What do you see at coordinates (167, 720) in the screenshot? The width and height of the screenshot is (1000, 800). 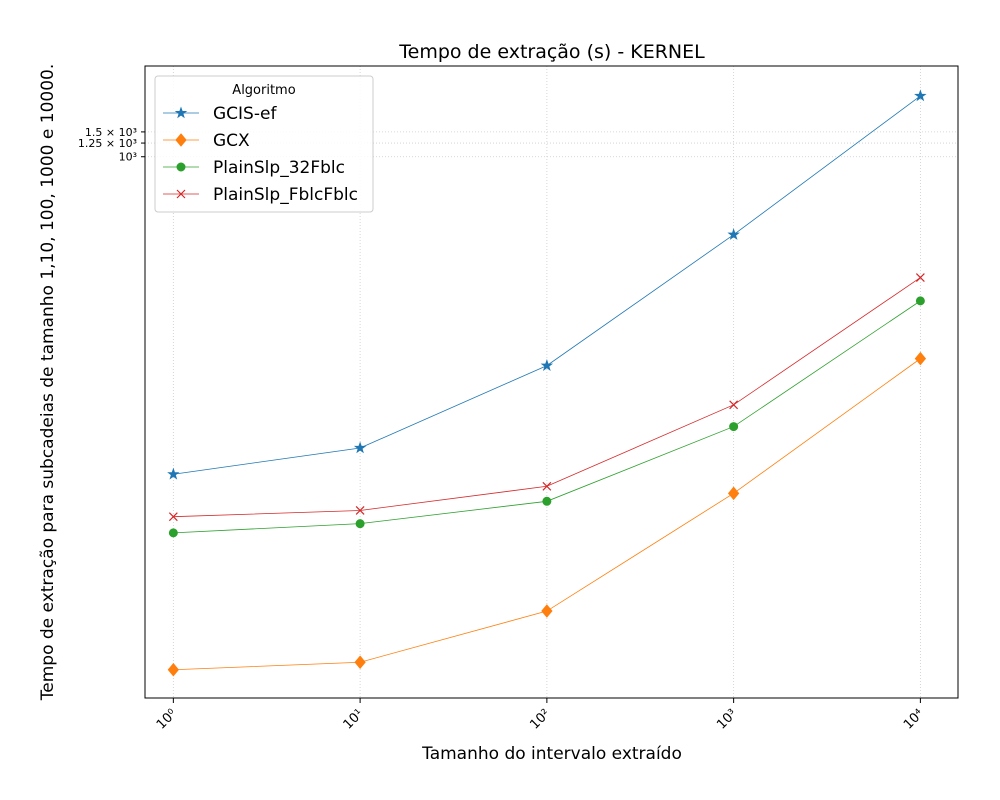 I see `x-tick-label: 10⁰` at bounding box center [167, 720].